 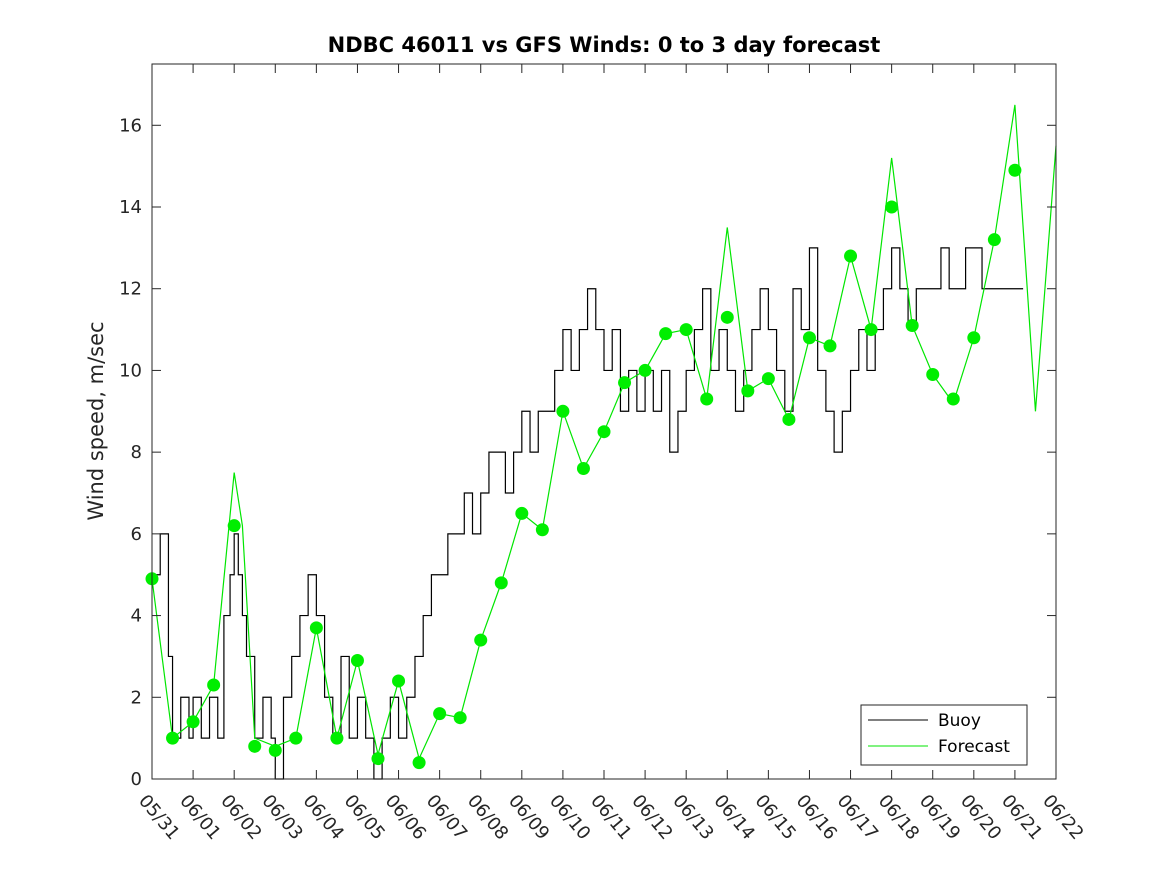 What do you see at coordinates (96, 420) in the screenshot?
I see `y-axis-label: Wind speed, m/sec` at bounding box center [96, 420].